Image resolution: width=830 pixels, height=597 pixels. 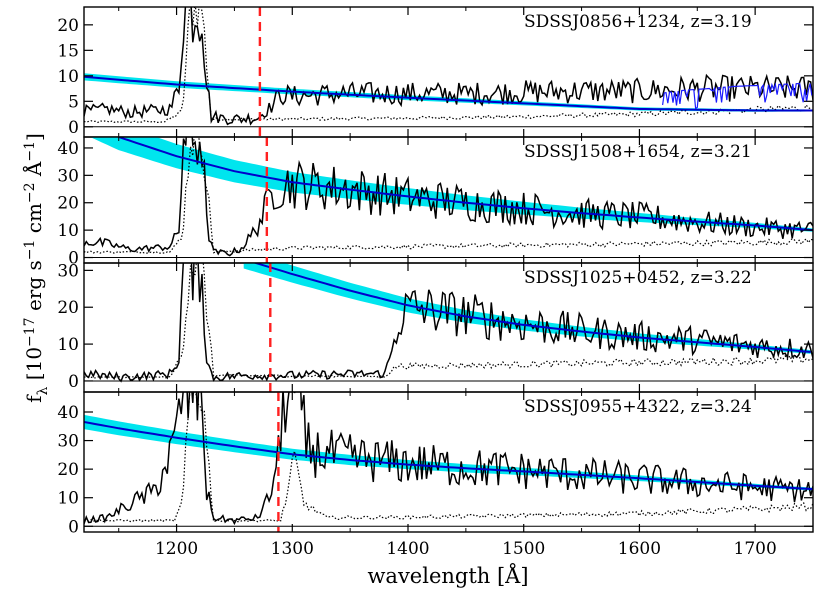 What do you see at coordinates (755, 549) in the screenshot?
I see `x-tick-label: 1700` at bounding box center [755, 549].